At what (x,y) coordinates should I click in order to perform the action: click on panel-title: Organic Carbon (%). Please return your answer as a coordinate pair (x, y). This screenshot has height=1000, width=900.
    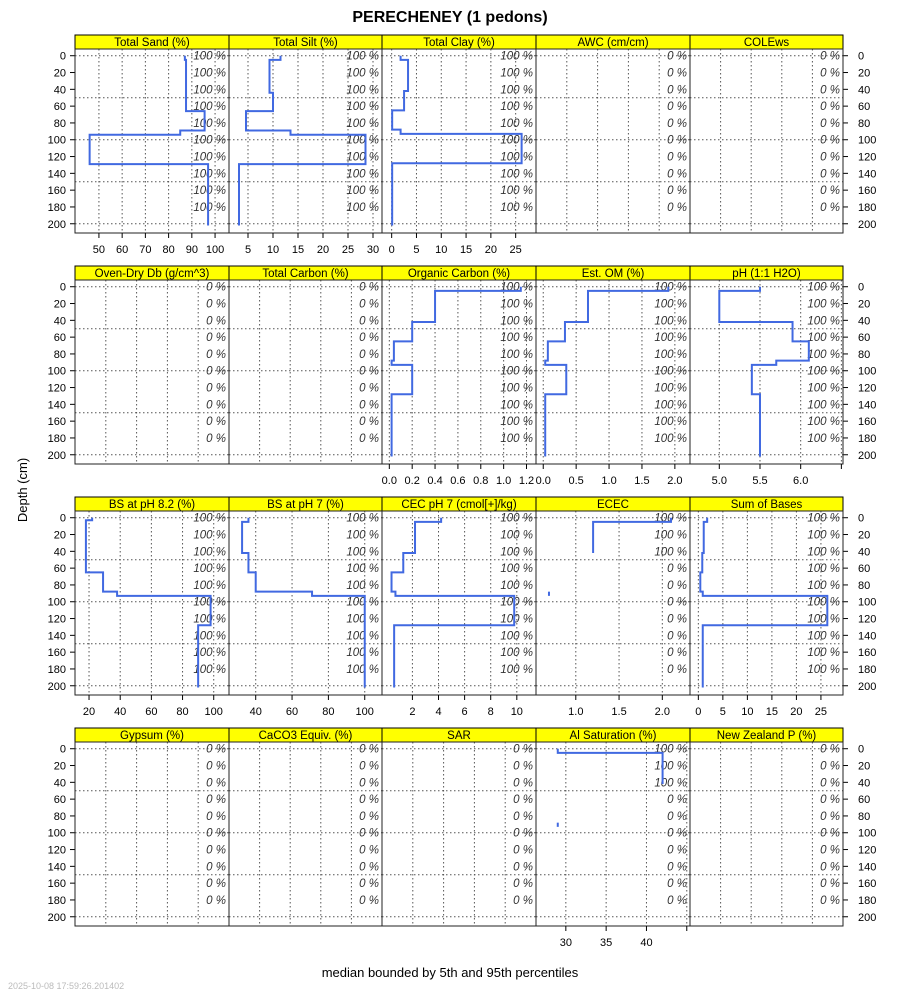
    Looking at the image, I should click on (459, 274).